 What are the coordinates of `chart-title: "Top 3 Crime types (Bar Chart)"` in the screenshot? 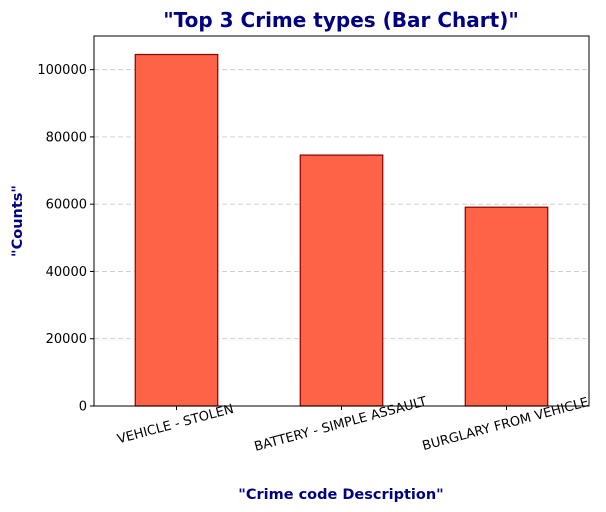 It's located at (341, 20).